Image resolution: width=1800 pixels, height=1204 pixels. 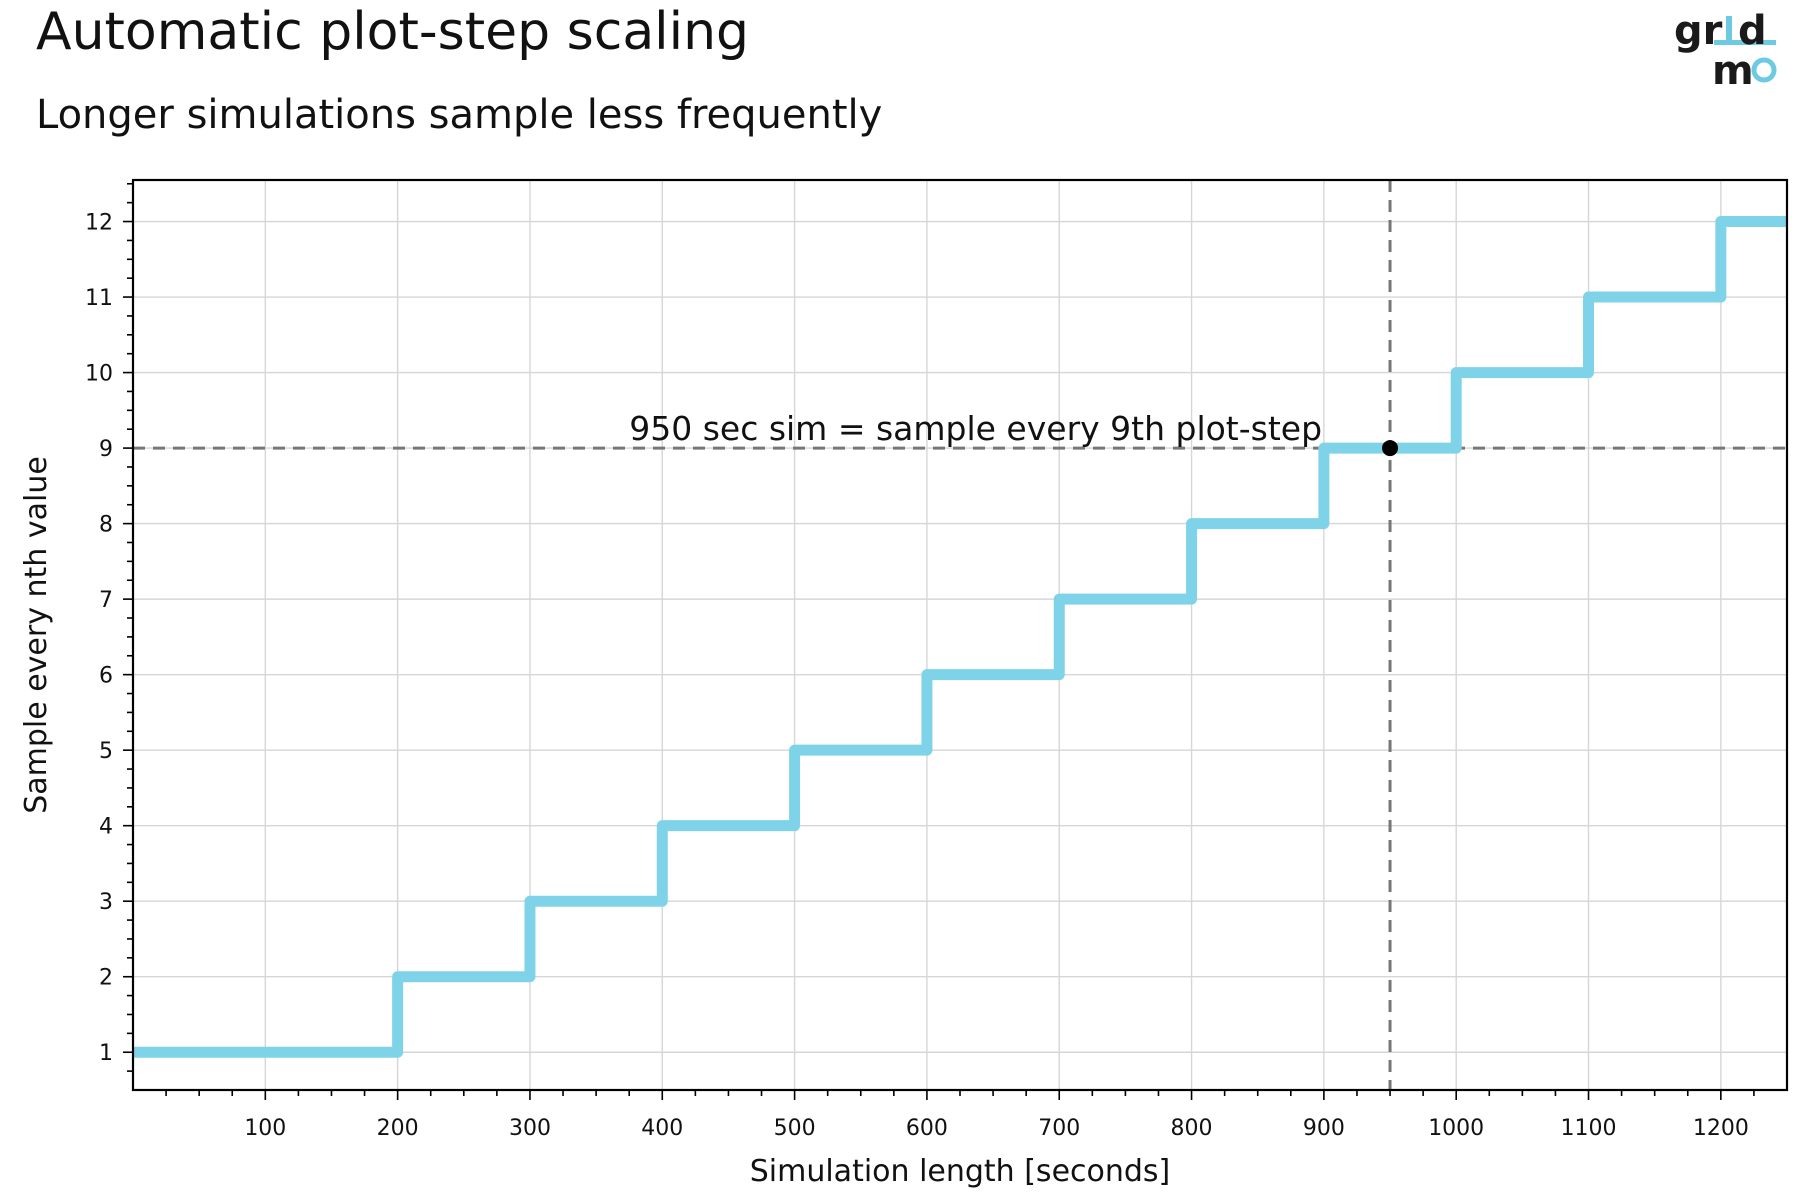 What do you see at coordinates (393, 32) in the screenshot?
I see `chart-title: Automatic plot-step scaling` at bounding box center [393, 32].